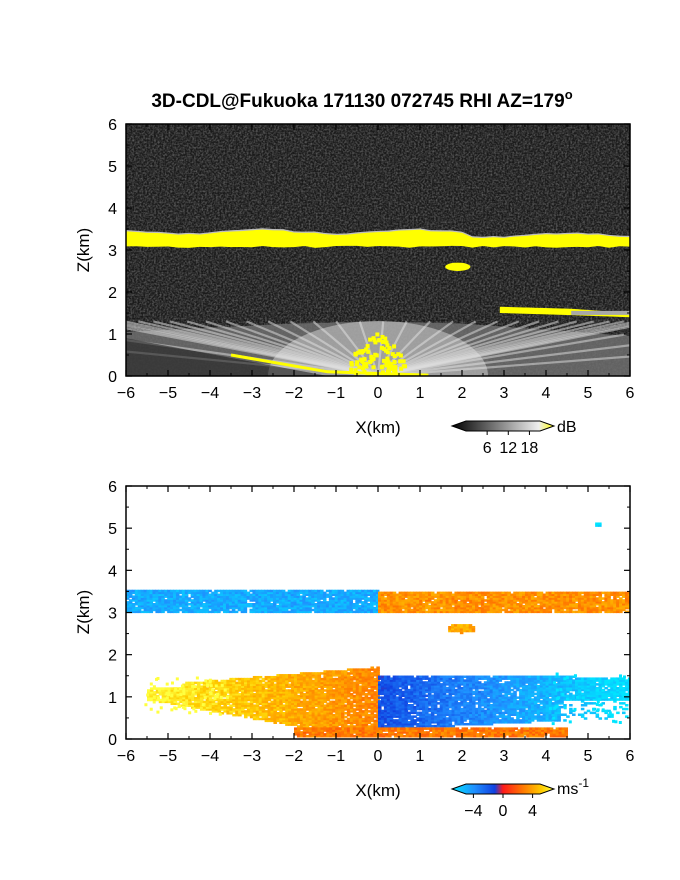  Describe the element at coordinates (112, 293) in the screenshot. I see `y-tick-label: 2` at that location.